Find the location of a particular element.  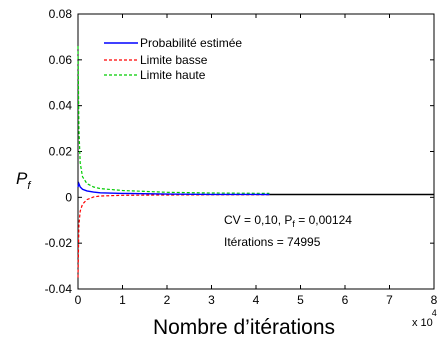

y-tick-label: 0.04 is located at coordinates (61, 106).